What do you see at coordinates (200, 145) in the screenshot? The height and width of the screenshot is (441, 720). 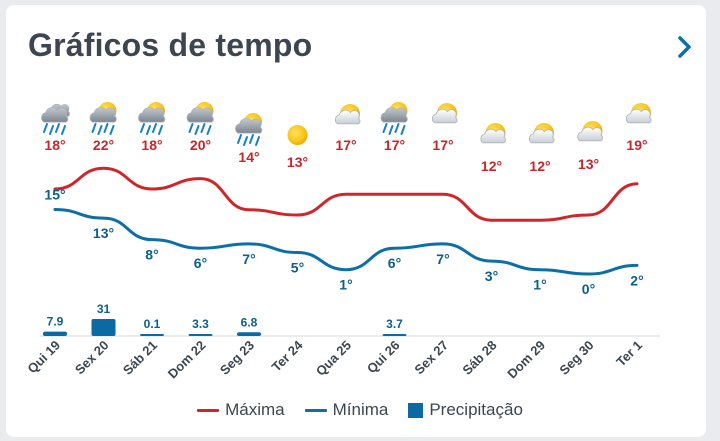 I see `max-temp-label: 20°` at bounding box center [200, 145].